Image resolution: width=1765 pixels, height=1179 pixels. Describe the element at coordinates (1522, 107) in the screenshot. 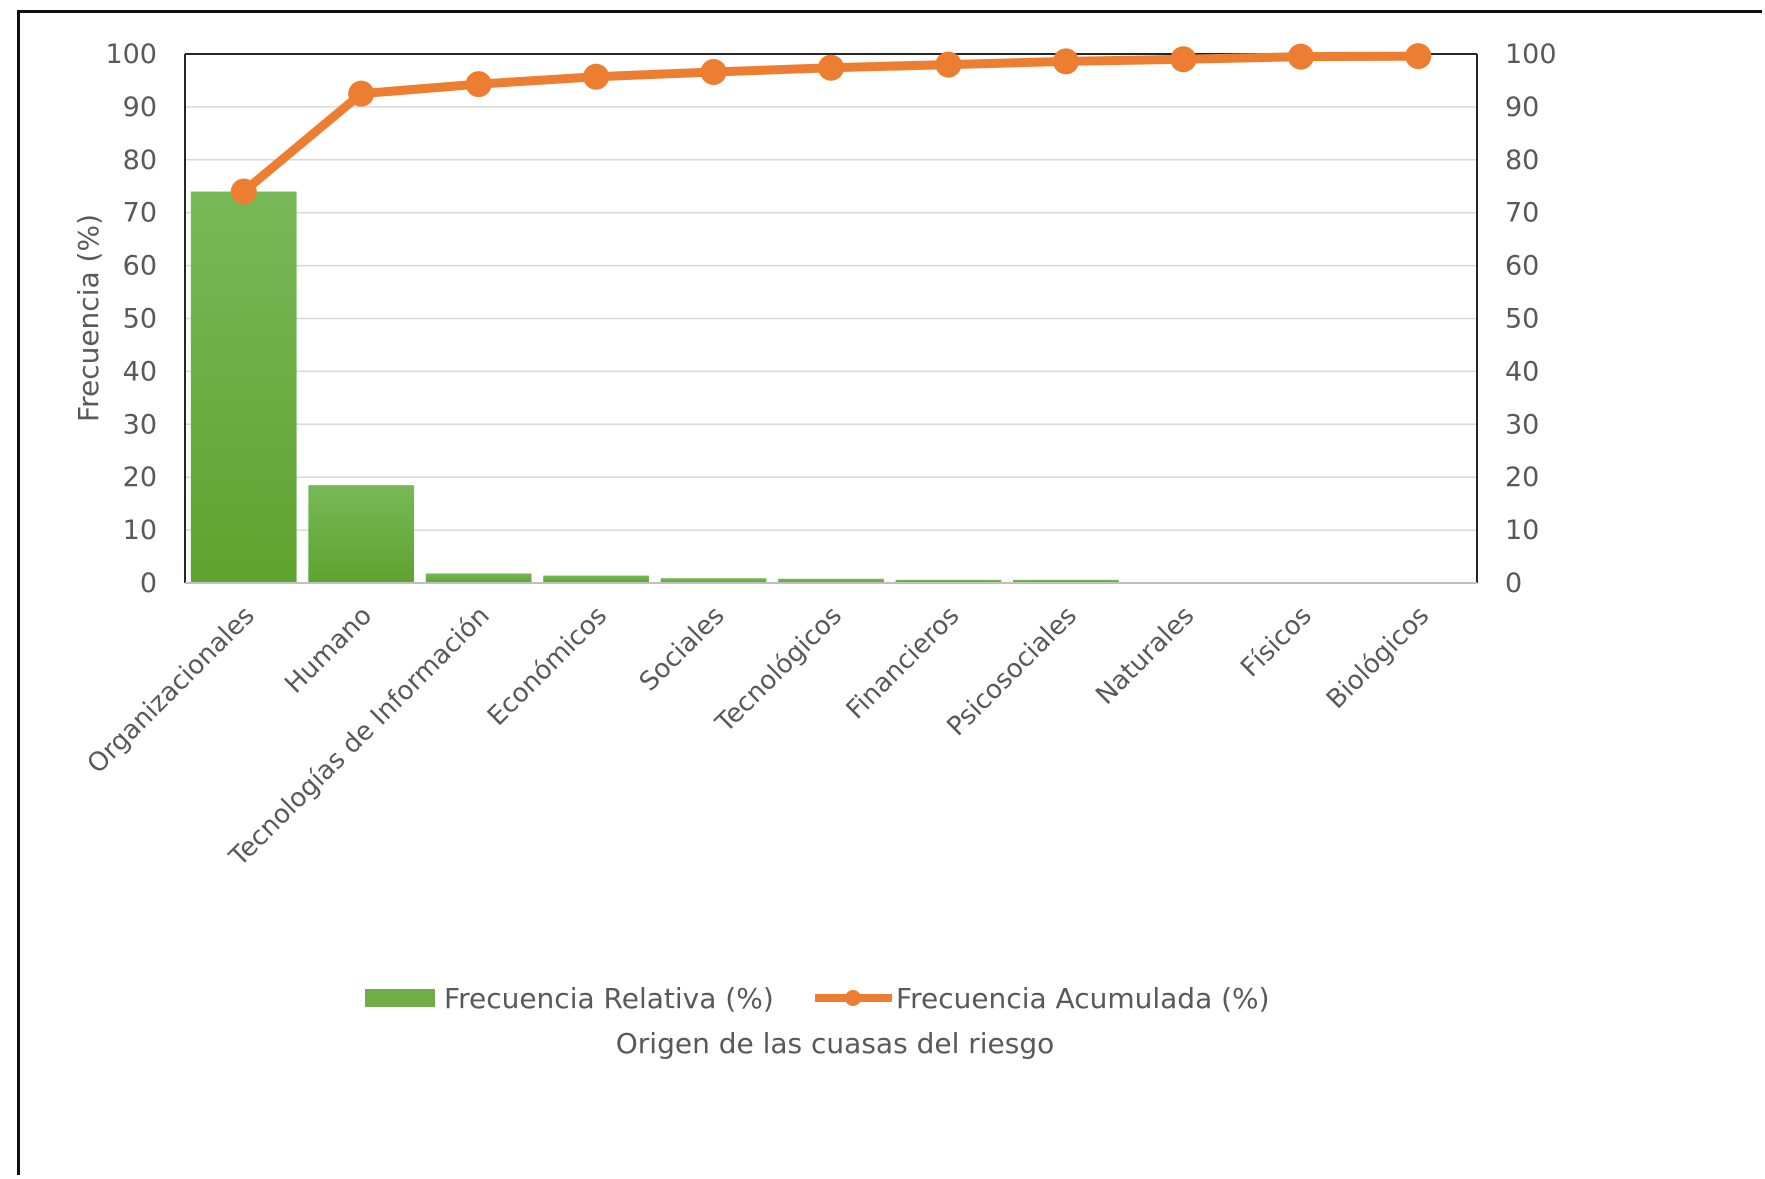

I see `y2-tick-label-right: 90` at that location.